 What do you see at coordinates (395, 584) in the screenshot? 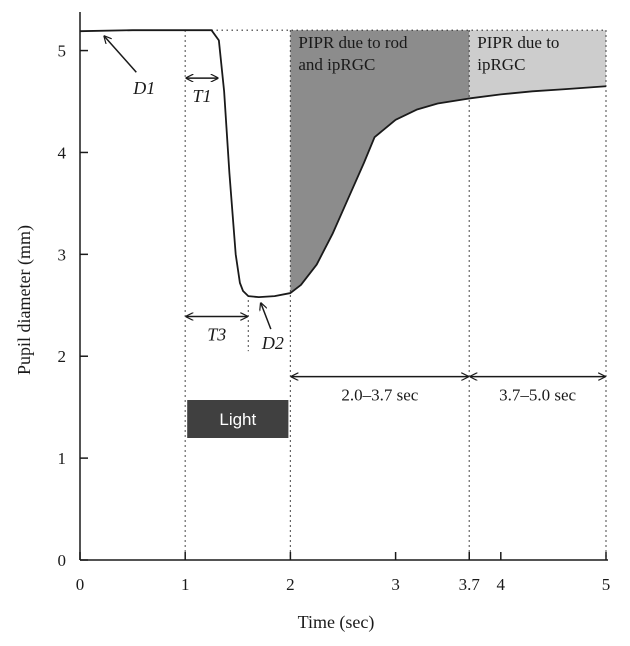
I see `x-tick-label: 3` at bounding box center [395, 584].